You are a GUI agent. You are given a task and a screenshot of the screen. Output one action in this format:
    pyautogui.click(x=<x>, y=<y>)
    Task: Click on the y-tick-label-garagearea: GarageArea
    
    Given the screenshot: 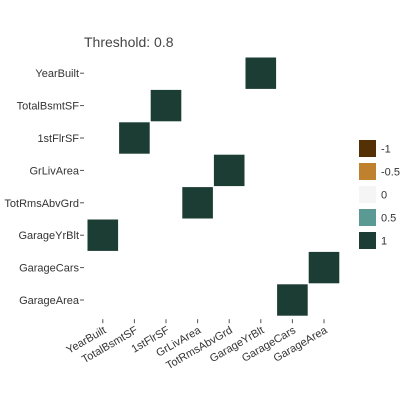 What is the action you would take?
    pyautogui.click(x=49, y=301)
    